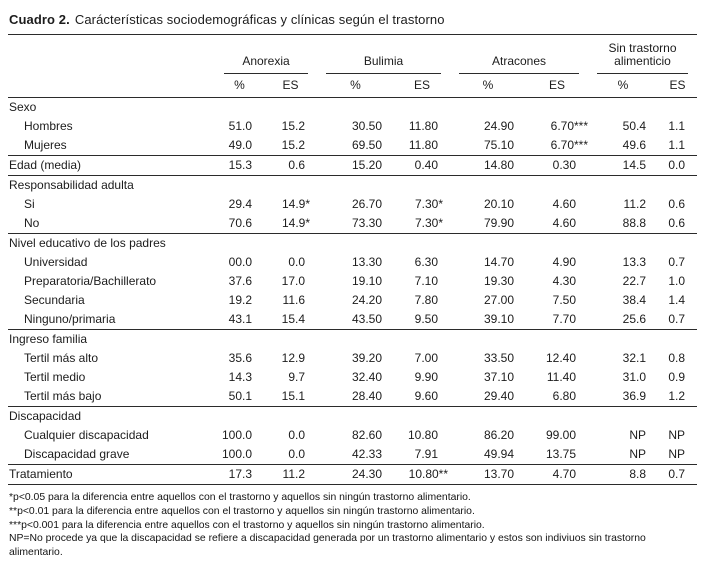 This screenshot has width=705, height=564. What do you see at coordinates (111, 55) in the screenshot?
I see `row-label-column-header` at bounding box center [111, 55].